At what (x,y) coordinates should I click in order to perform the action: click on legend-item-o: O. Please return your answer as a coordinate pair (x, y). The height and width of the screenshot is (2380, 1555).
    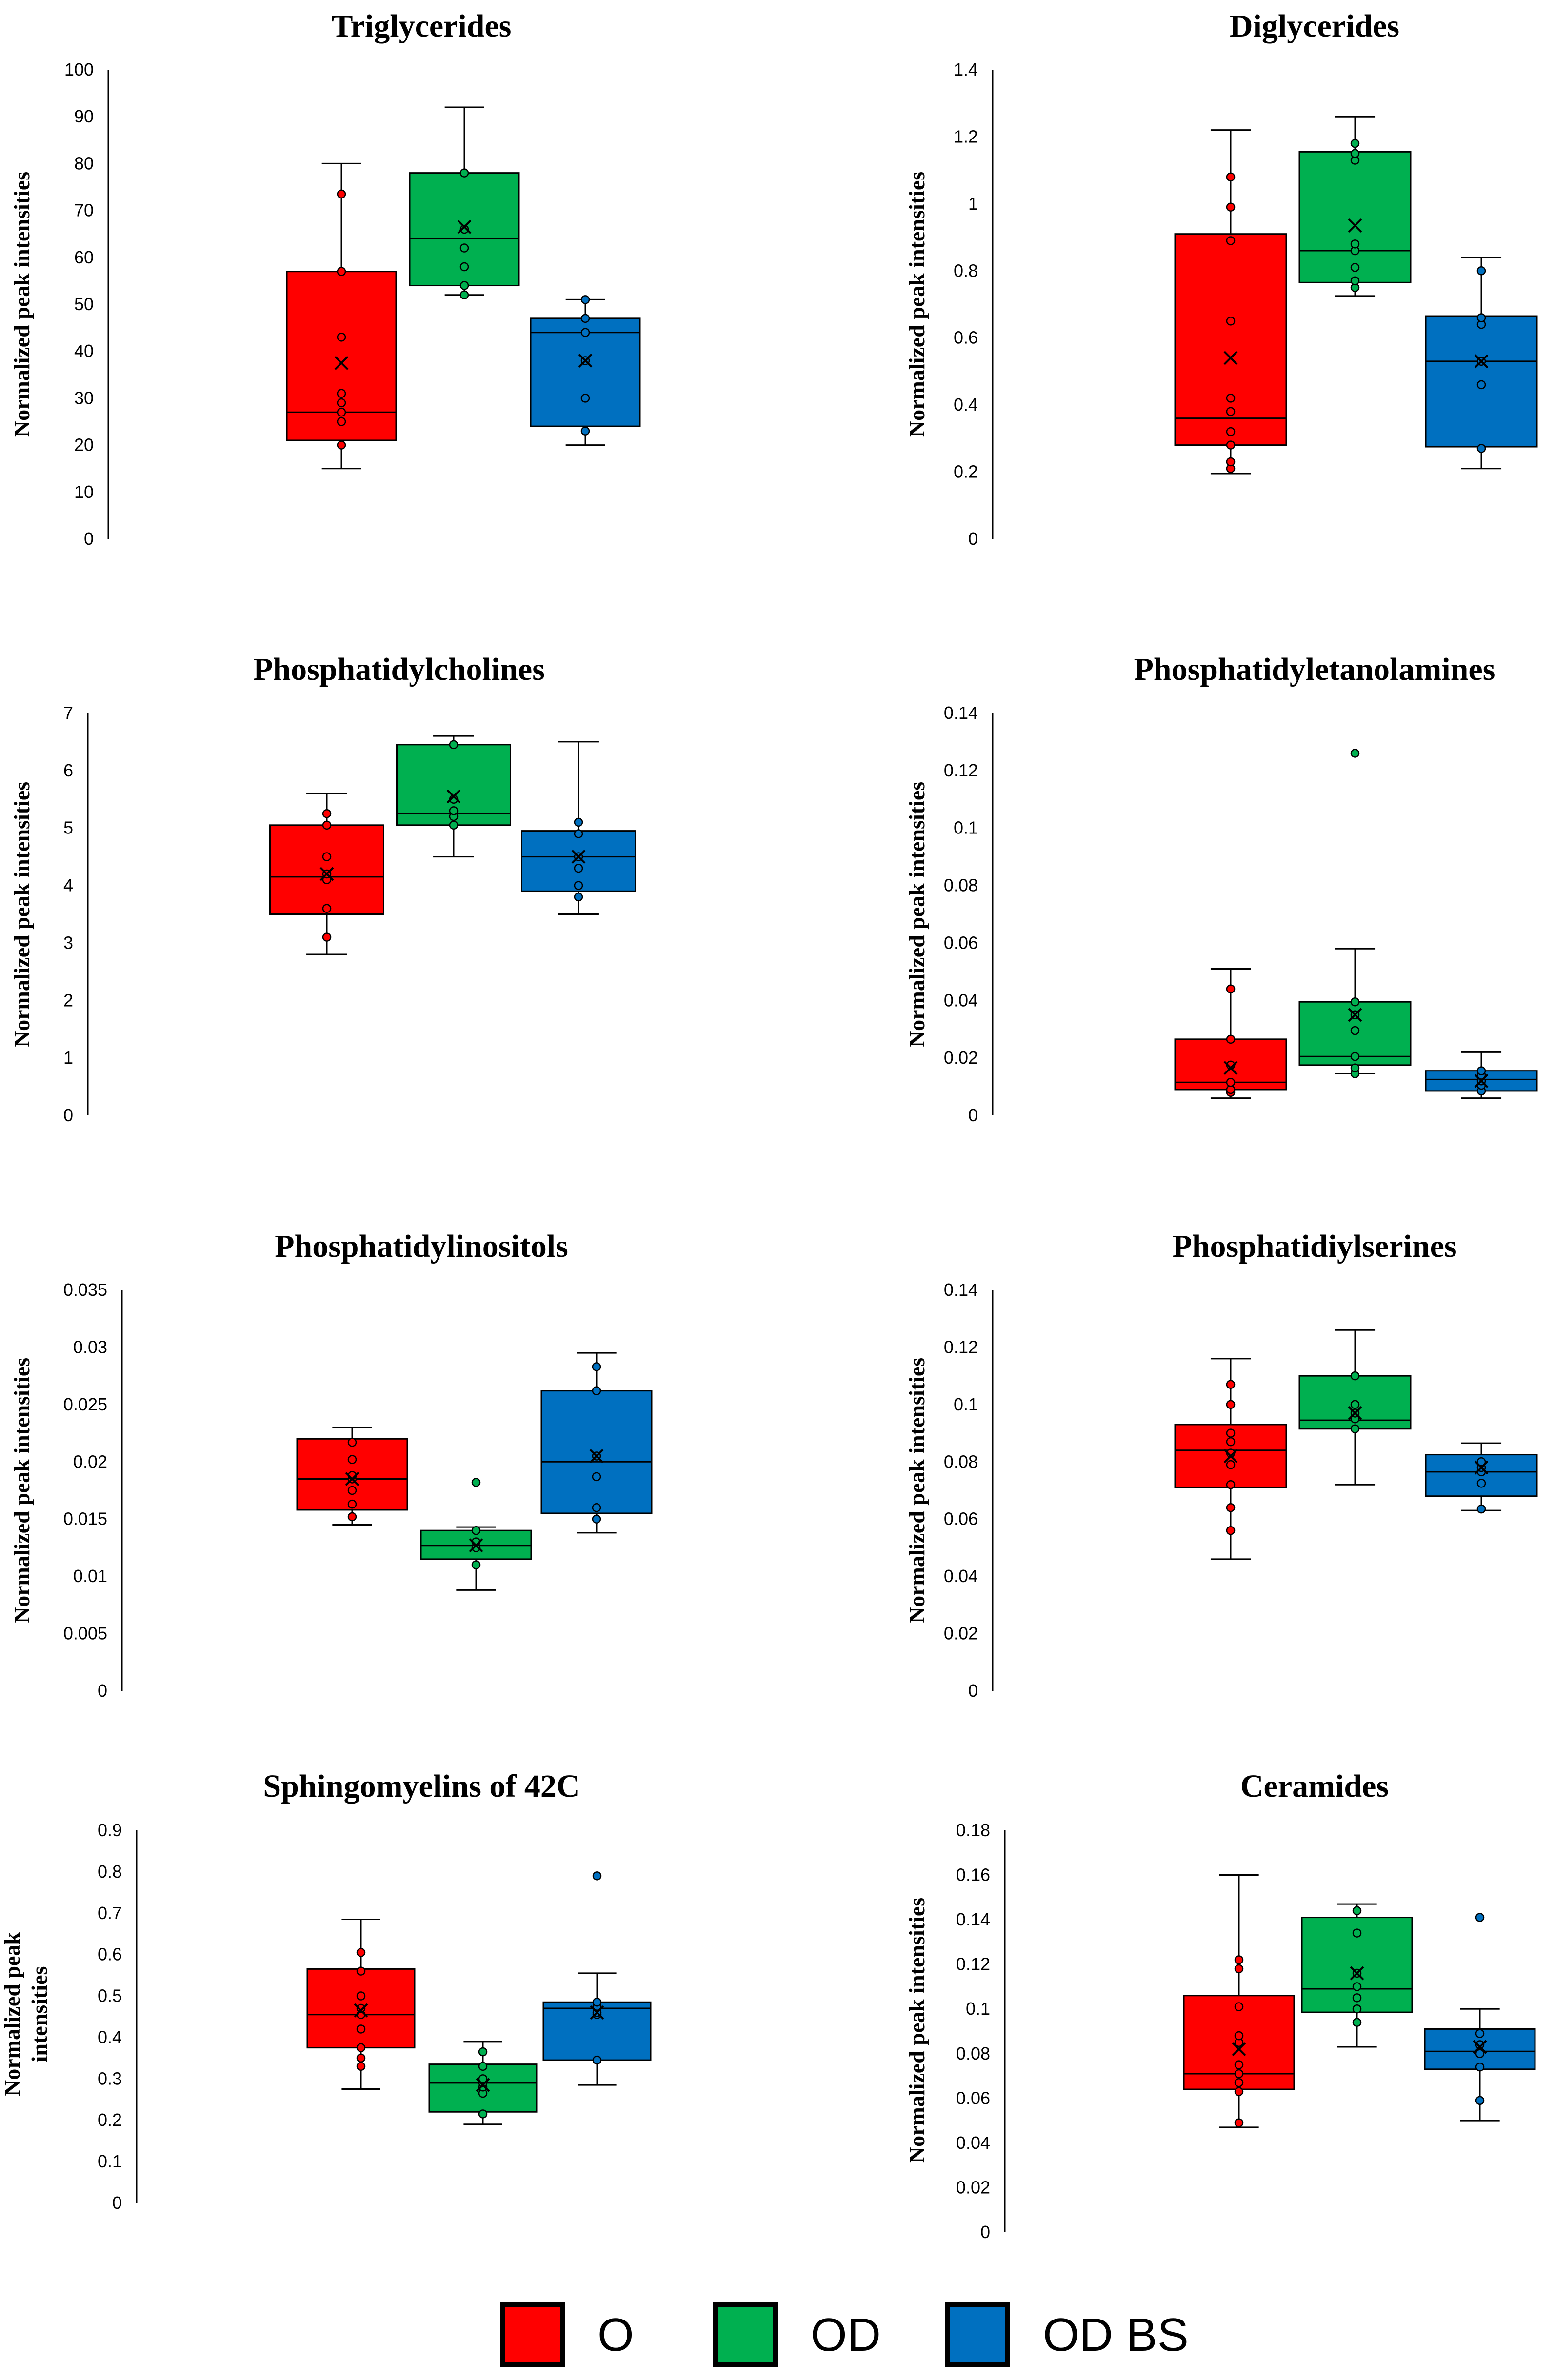
    Looking at the image, I should click on (567, 2334).